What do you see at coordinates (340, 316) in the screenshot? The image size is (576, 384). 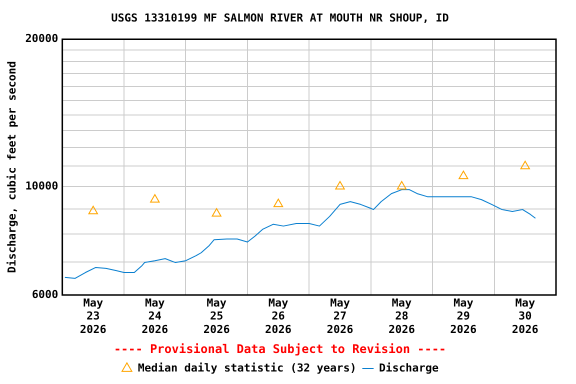 I see `x-tick-label: May 27 2026` at bounding box center [340, 316].